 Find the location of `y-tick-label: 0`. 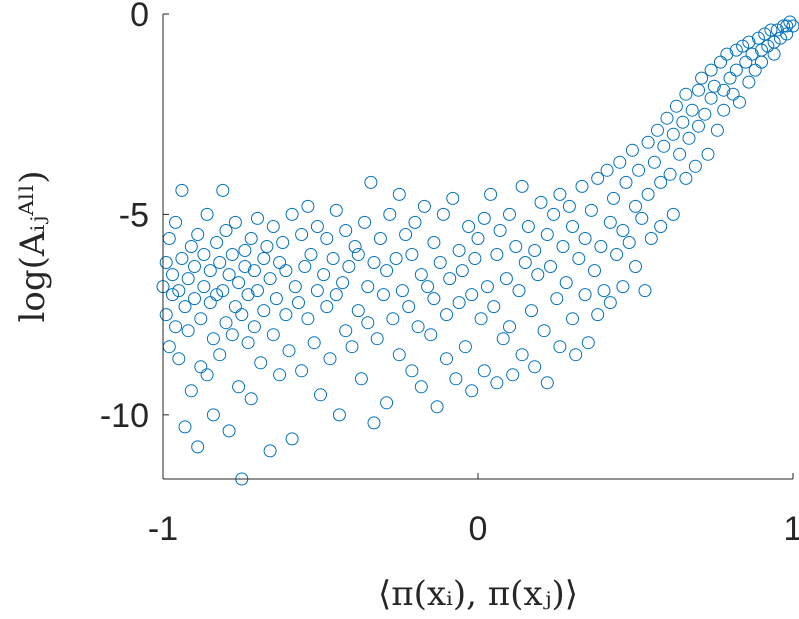

y-tick-label: 0 is located at coordinates (139, 17).